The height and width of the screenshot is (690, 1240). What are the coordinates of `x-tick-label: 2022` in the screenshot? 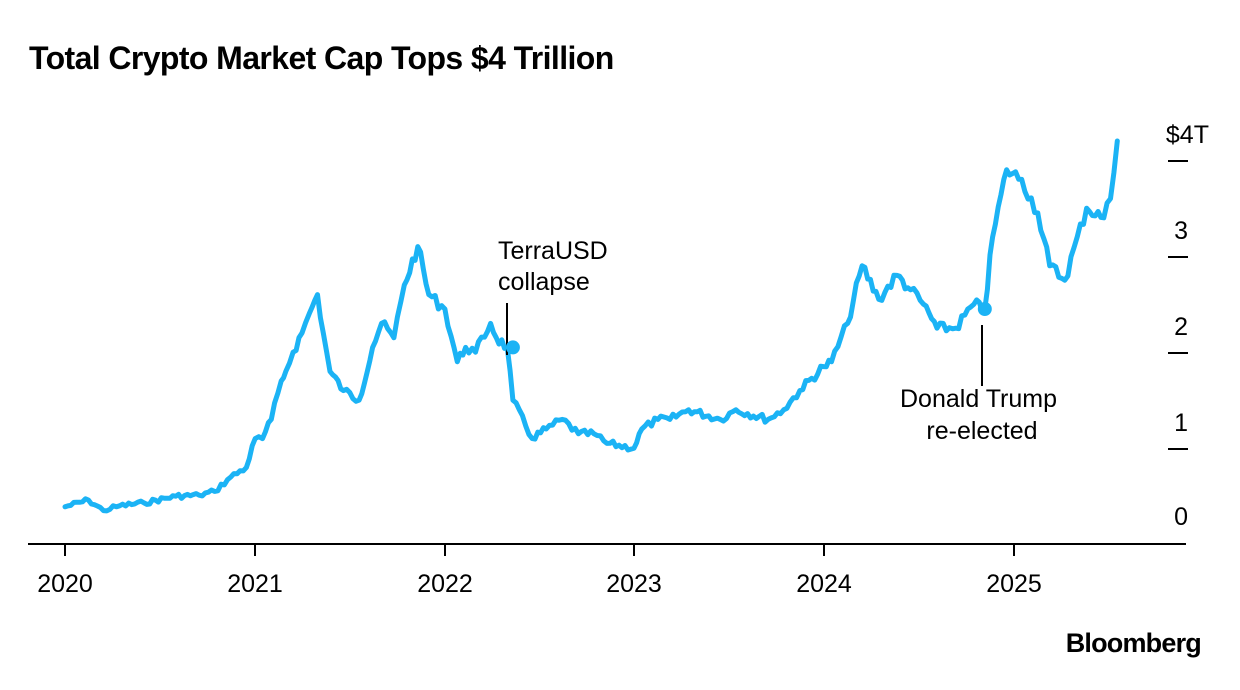 It's located at (445, 584).